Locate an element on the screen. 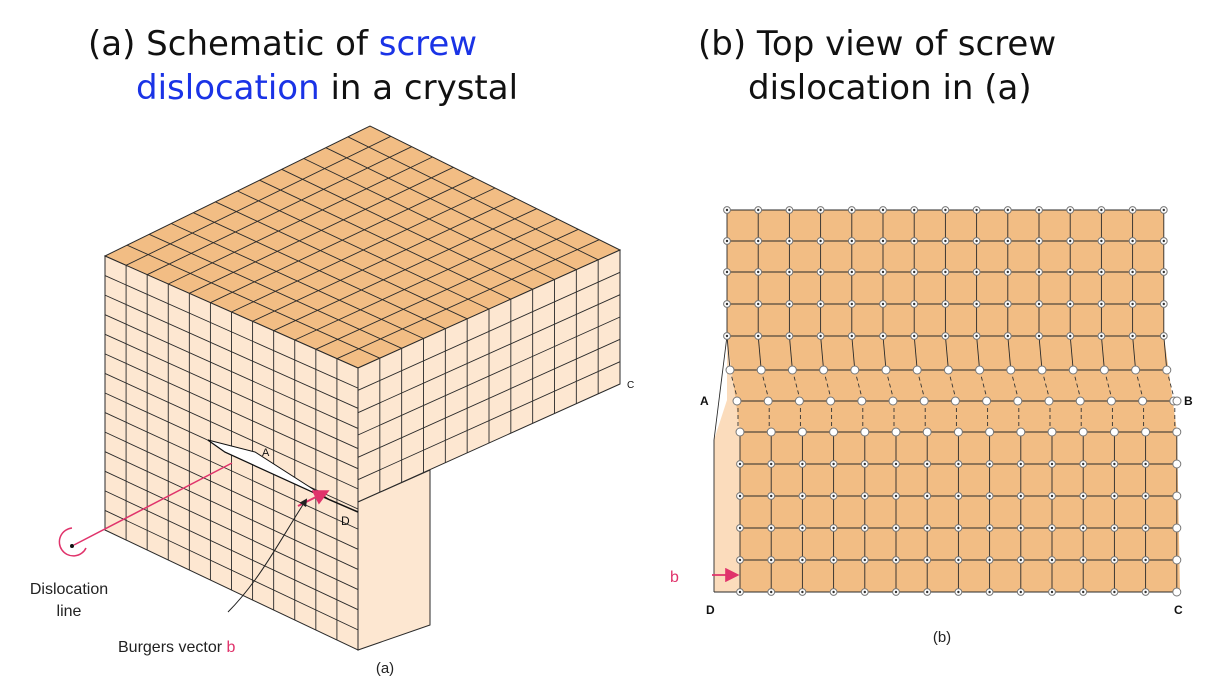 This screenshot has width=1222, height=692. left-face-grid is located at coordinates (231, 452).